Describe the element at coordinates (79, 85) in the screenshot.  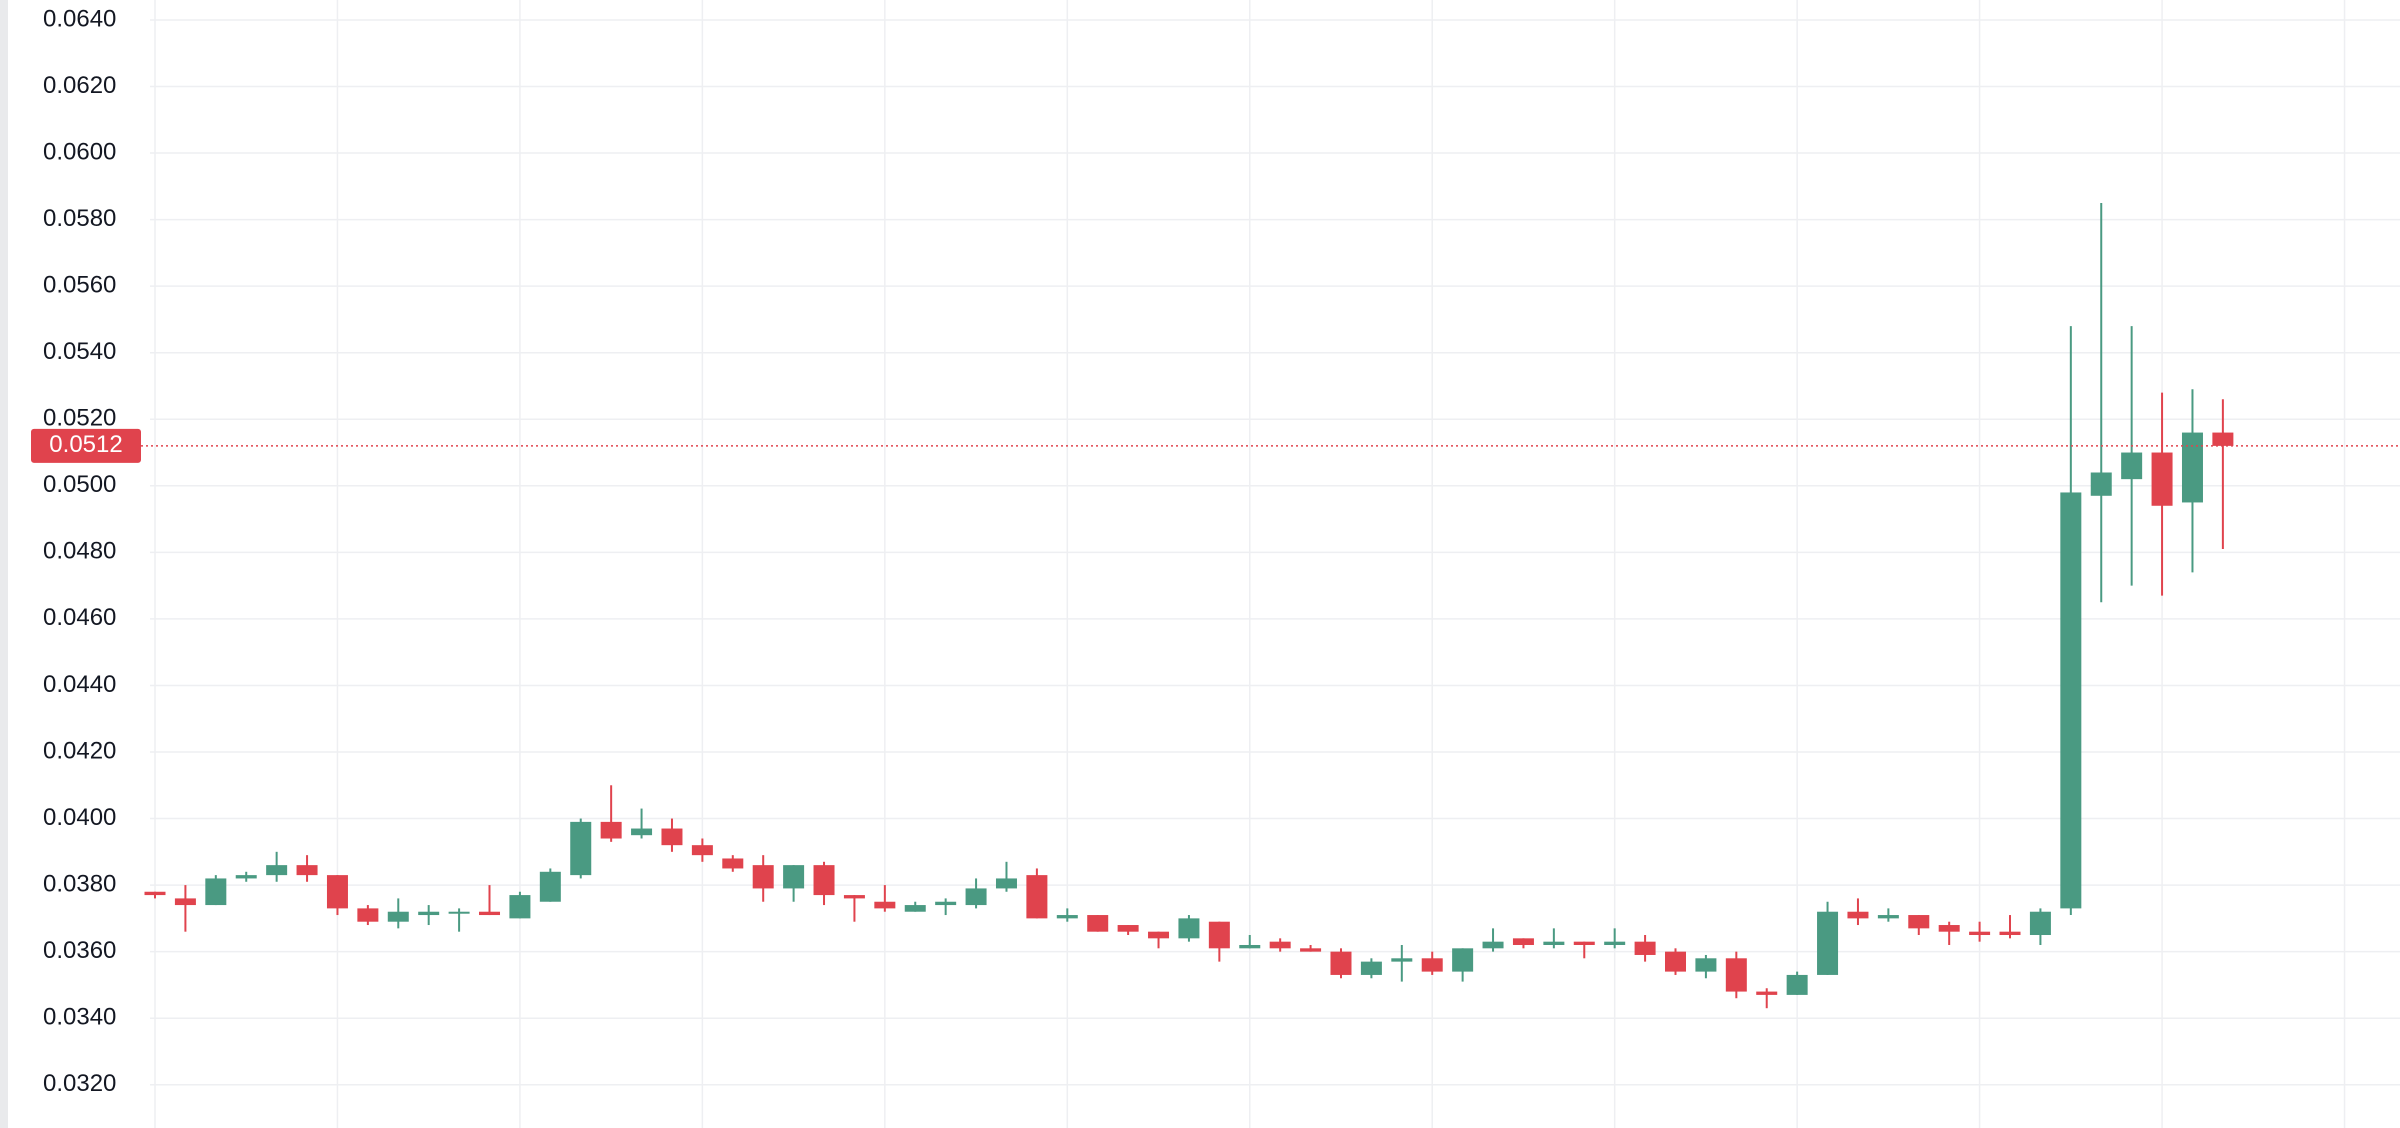
I see `y-tick-label: 0.0620` at that location.